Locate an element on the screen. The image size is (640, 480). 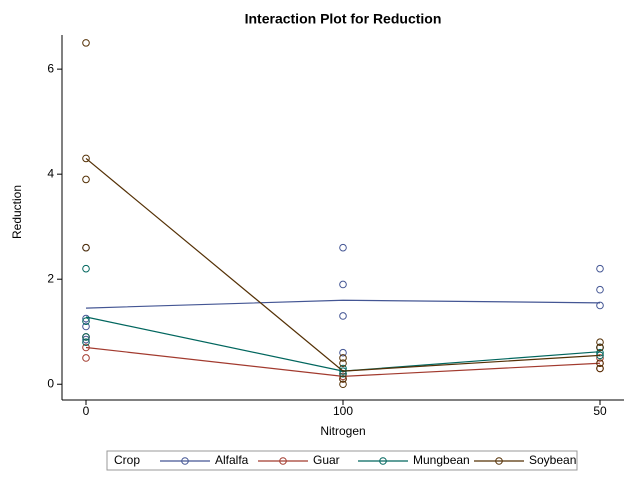
y-tick-label: 0 is located at coordinates (50, 383).